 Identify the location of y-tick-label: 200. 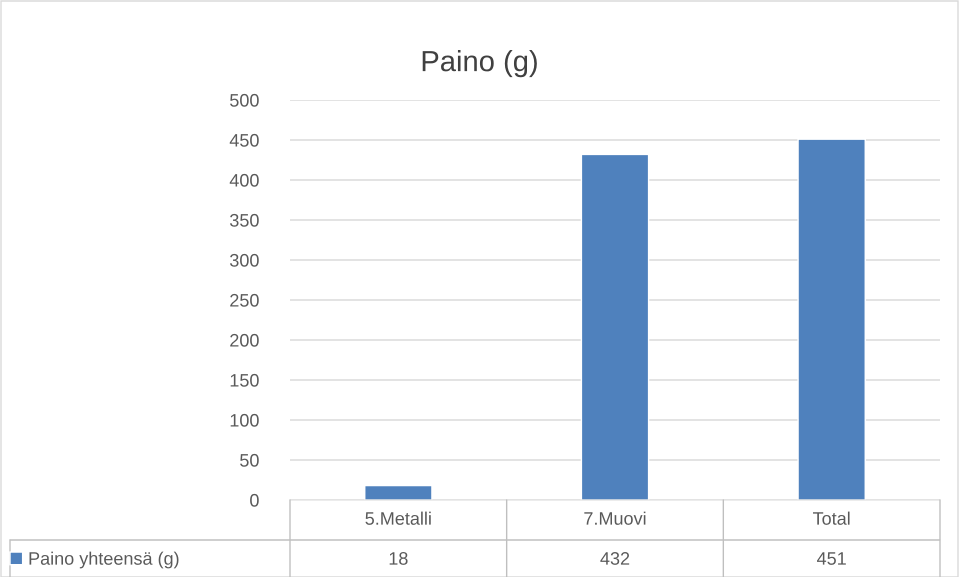
(244, 340).